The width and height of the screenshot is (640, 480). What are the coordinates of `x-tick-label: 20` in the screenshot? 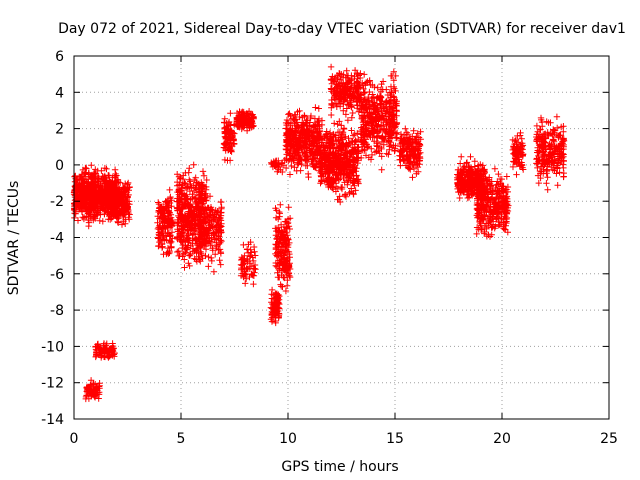 It's located at (502, 439).